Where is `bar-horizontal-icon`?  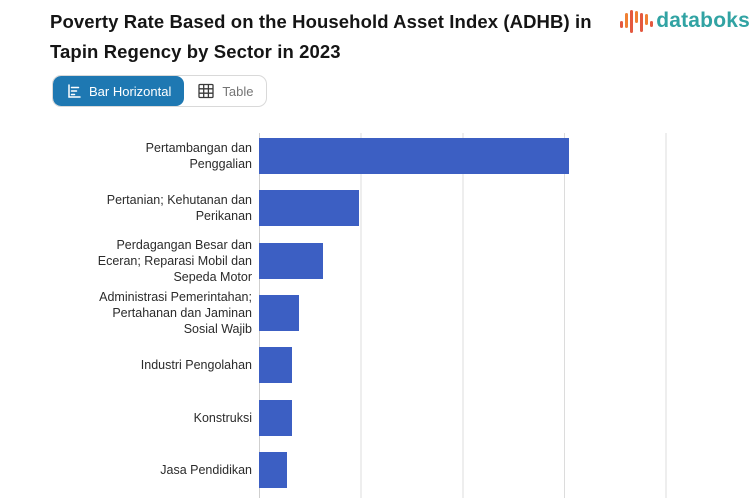
bar-horizontal-icon is located at coordinates (74, 91).